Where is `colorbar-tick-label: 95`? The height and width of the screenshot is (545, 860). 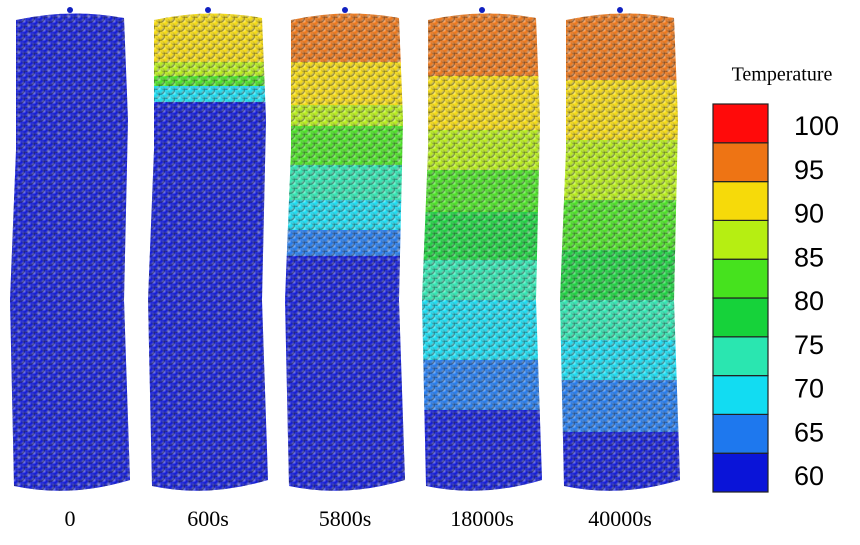 colorbar-tick-label: 95 is located at coordinates (809, 170).